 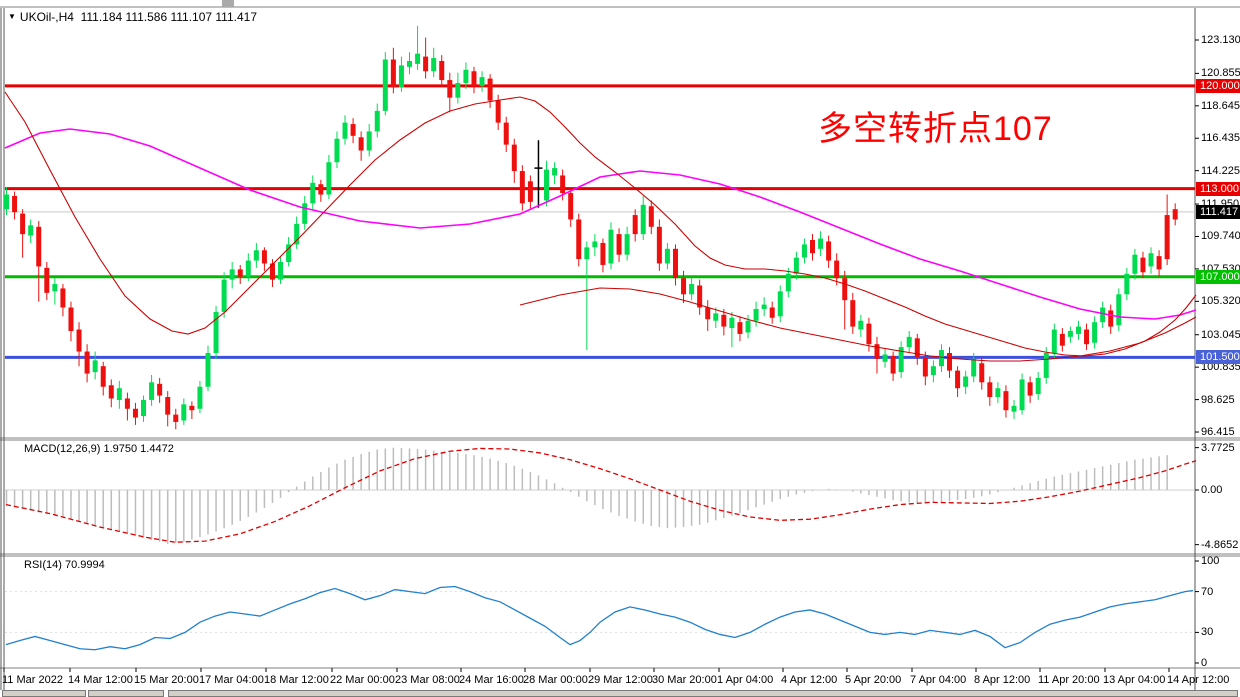 I want to click on dropdown-arrow-icon: ▼, so click(x=12, y=16).